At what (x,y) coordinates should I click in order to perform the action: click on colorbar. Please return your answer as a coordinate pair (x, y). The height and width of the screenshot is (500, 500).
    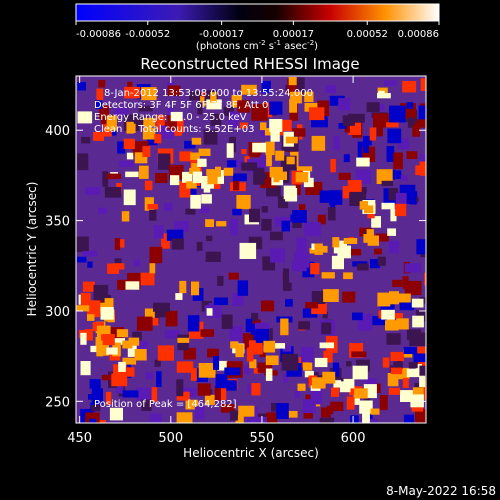
    Looking at the image, I should click on (257, 12).